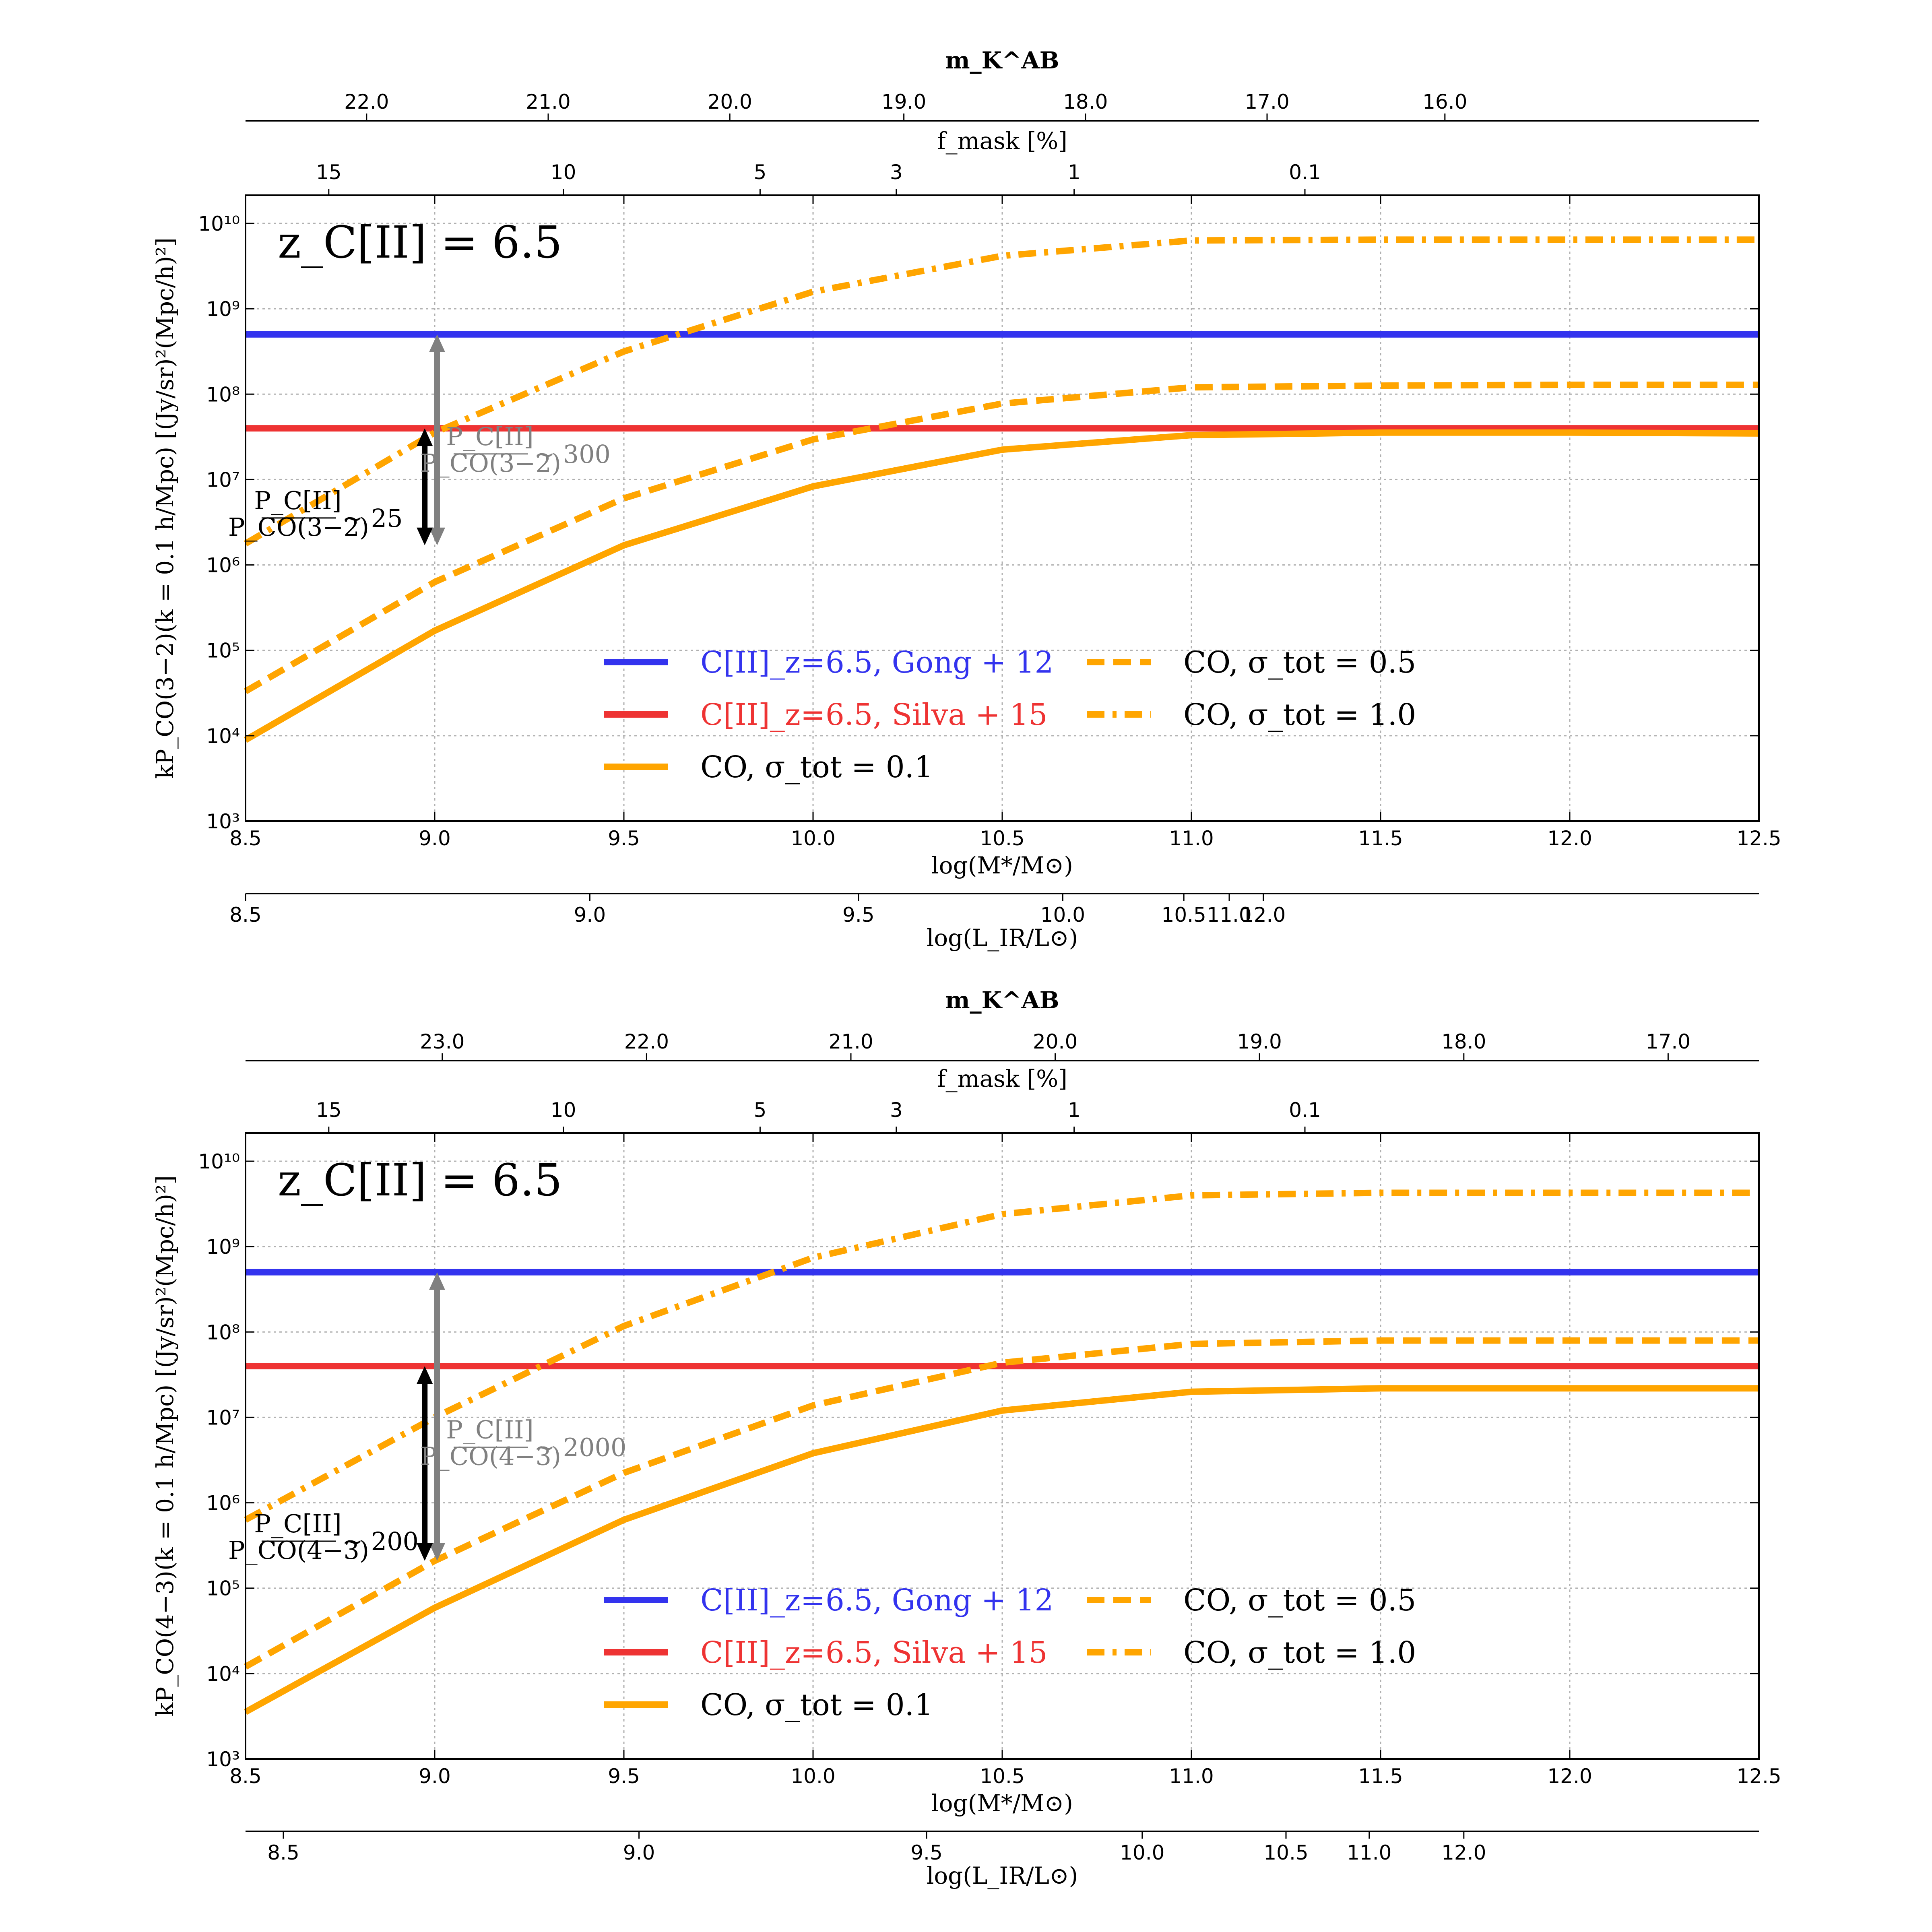 This screenshot has width=1932, height=1932. What do you see at coordinates (219, 1161) in the screenshot?
I see `y-tick-label: 10¹⁰` at bounding box center [219, 1161].